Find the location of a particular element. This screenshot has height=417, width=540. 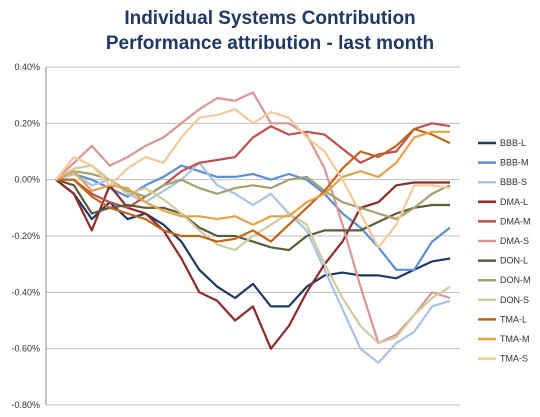

series-line-don-l is located at coordinates (252, 215).